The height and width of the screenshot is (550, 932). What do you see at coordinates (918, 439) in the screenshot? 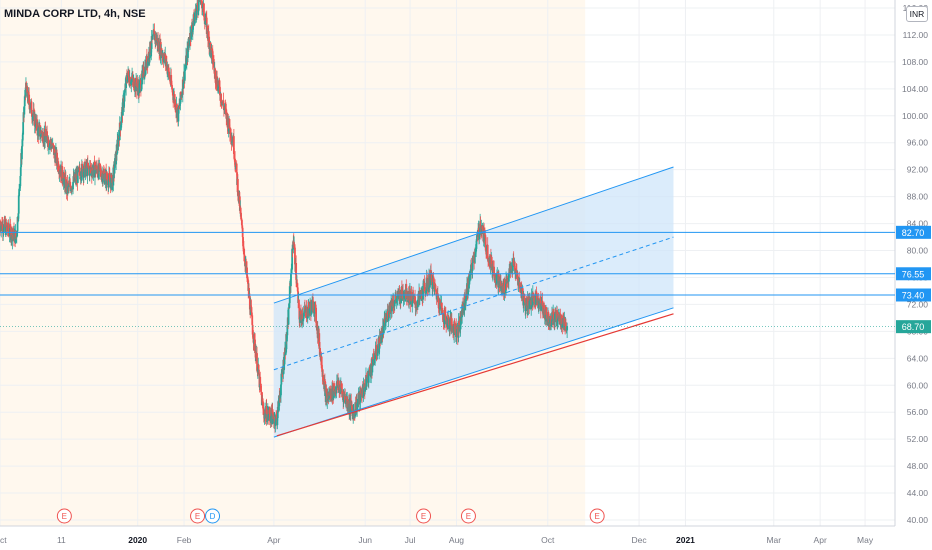
I see `y-tick-label: 52.00` at bounding box center [918, 439].